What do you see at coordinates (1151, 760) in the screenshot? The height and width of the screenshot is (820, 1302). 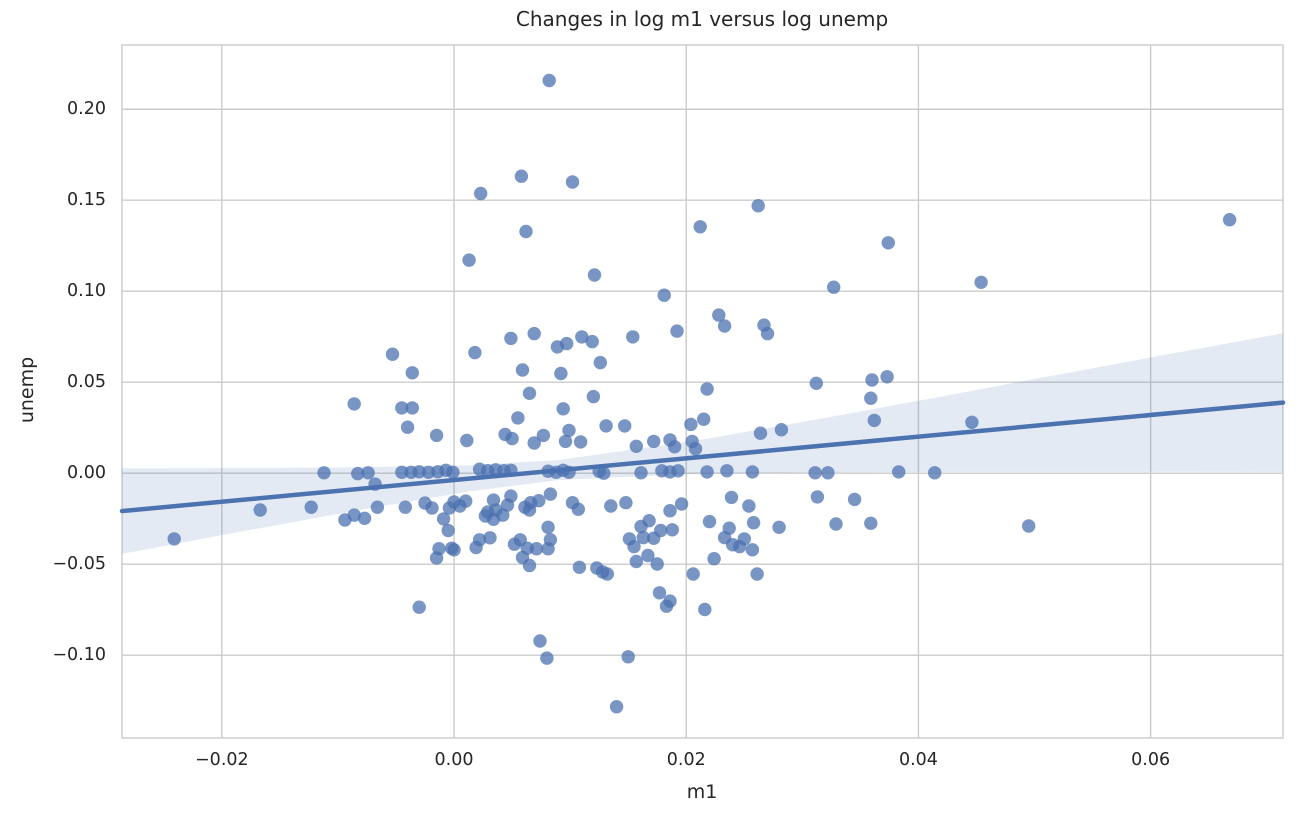 I see `x-tick-label: 0.06` at bounding box center [1151, 760].